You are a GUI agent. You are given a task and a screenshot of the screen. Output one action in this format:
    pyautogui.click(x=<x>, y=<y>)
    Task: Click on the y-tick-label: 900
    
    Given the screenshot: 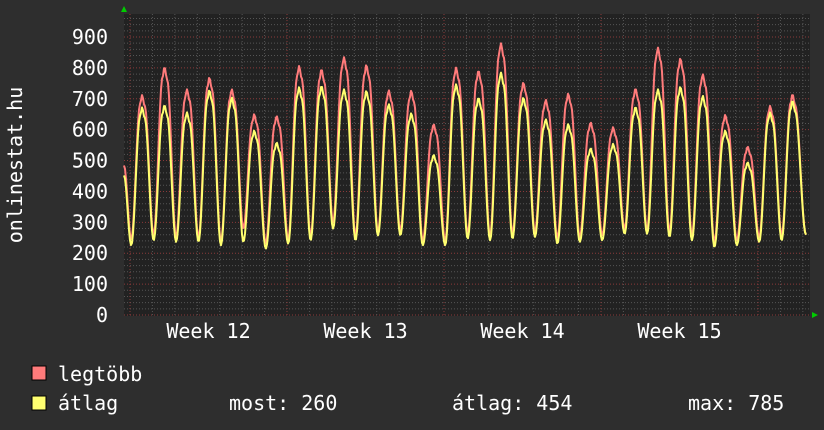 What is the action you would take?
    pyautogui.click(x=90, y=37)
    